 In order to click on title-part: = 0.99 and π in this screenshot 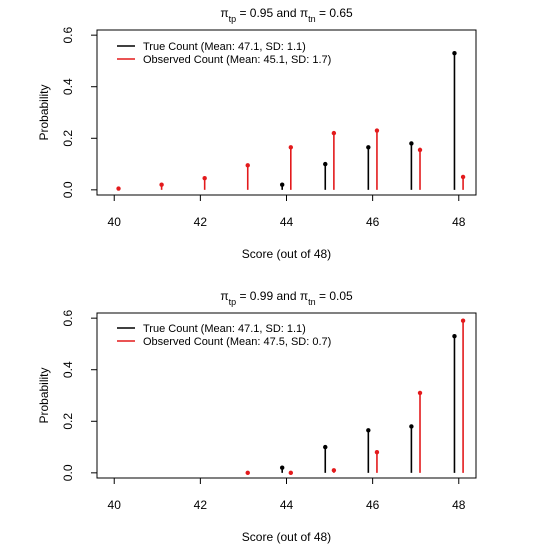, I will do `click(272, 296)`.